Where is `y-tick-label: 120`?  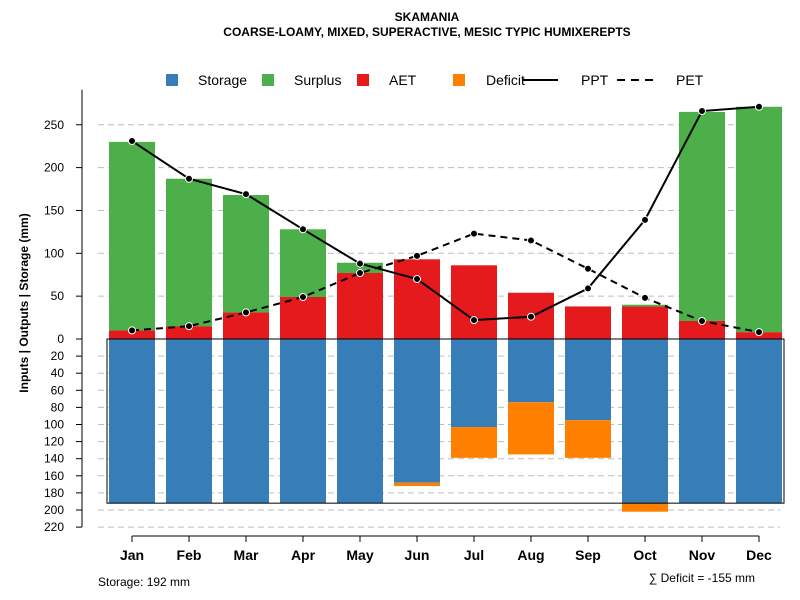
y-tick-label: 120 is located at coordinates (54, 442).